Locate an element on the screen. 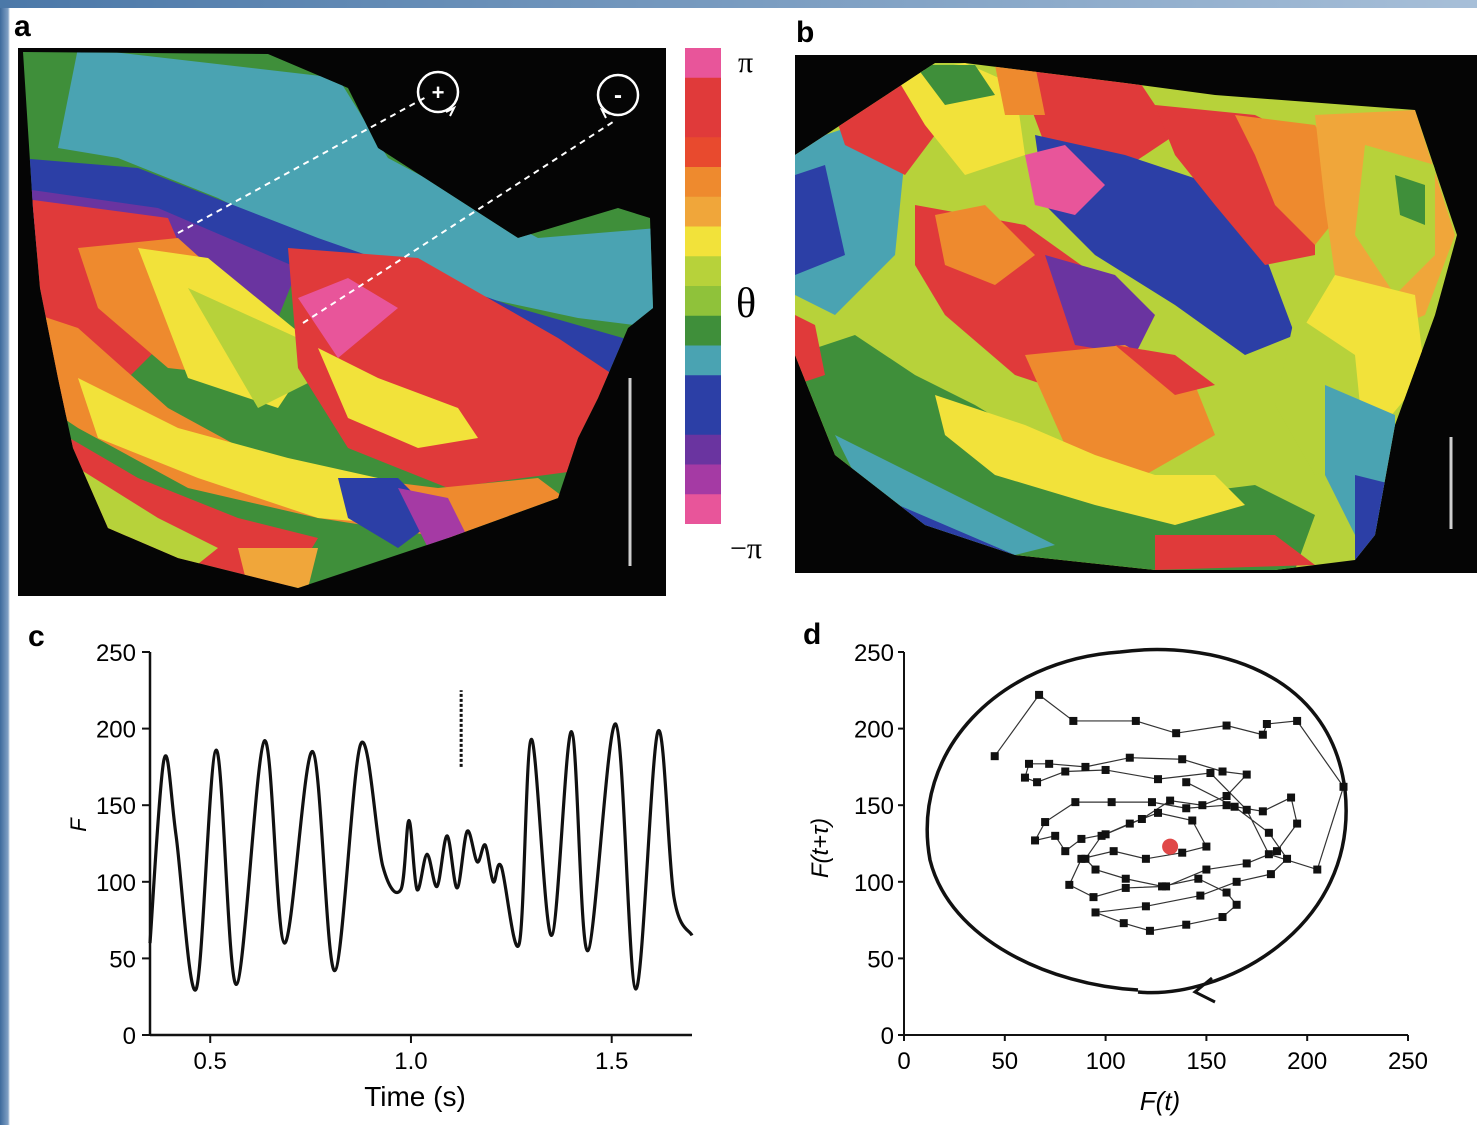 This screenshot has width=1477, height=1125. rotation-arrow-d is located at coordinates (1136, 821).